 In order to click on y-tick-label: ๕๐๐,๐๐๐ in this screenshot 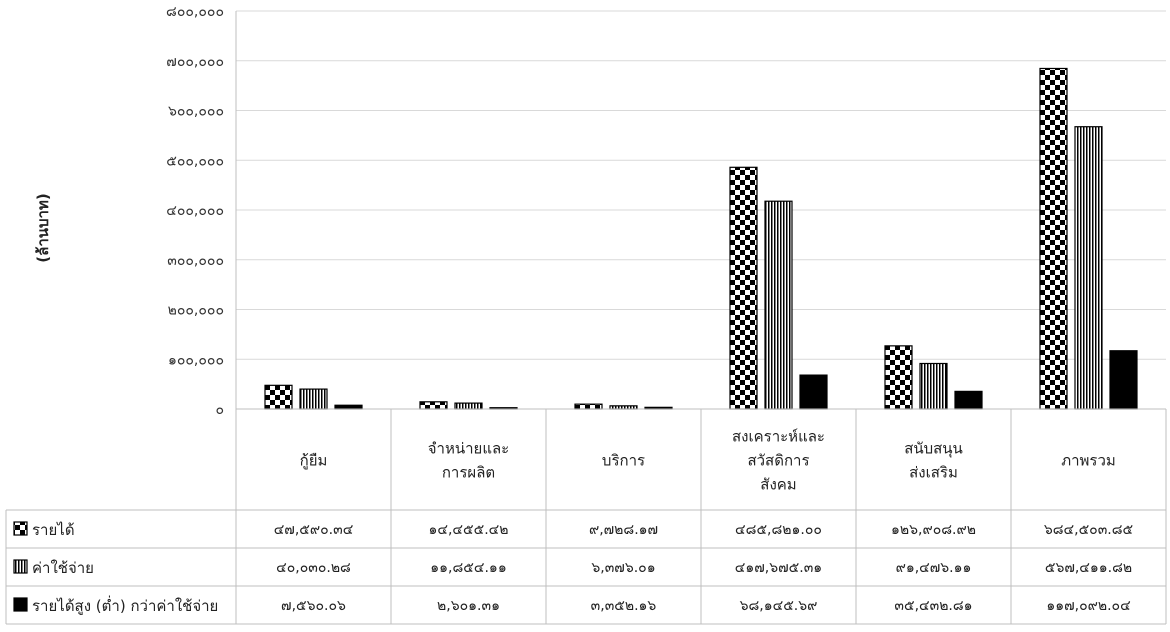, I will do `click(195, 161)`.